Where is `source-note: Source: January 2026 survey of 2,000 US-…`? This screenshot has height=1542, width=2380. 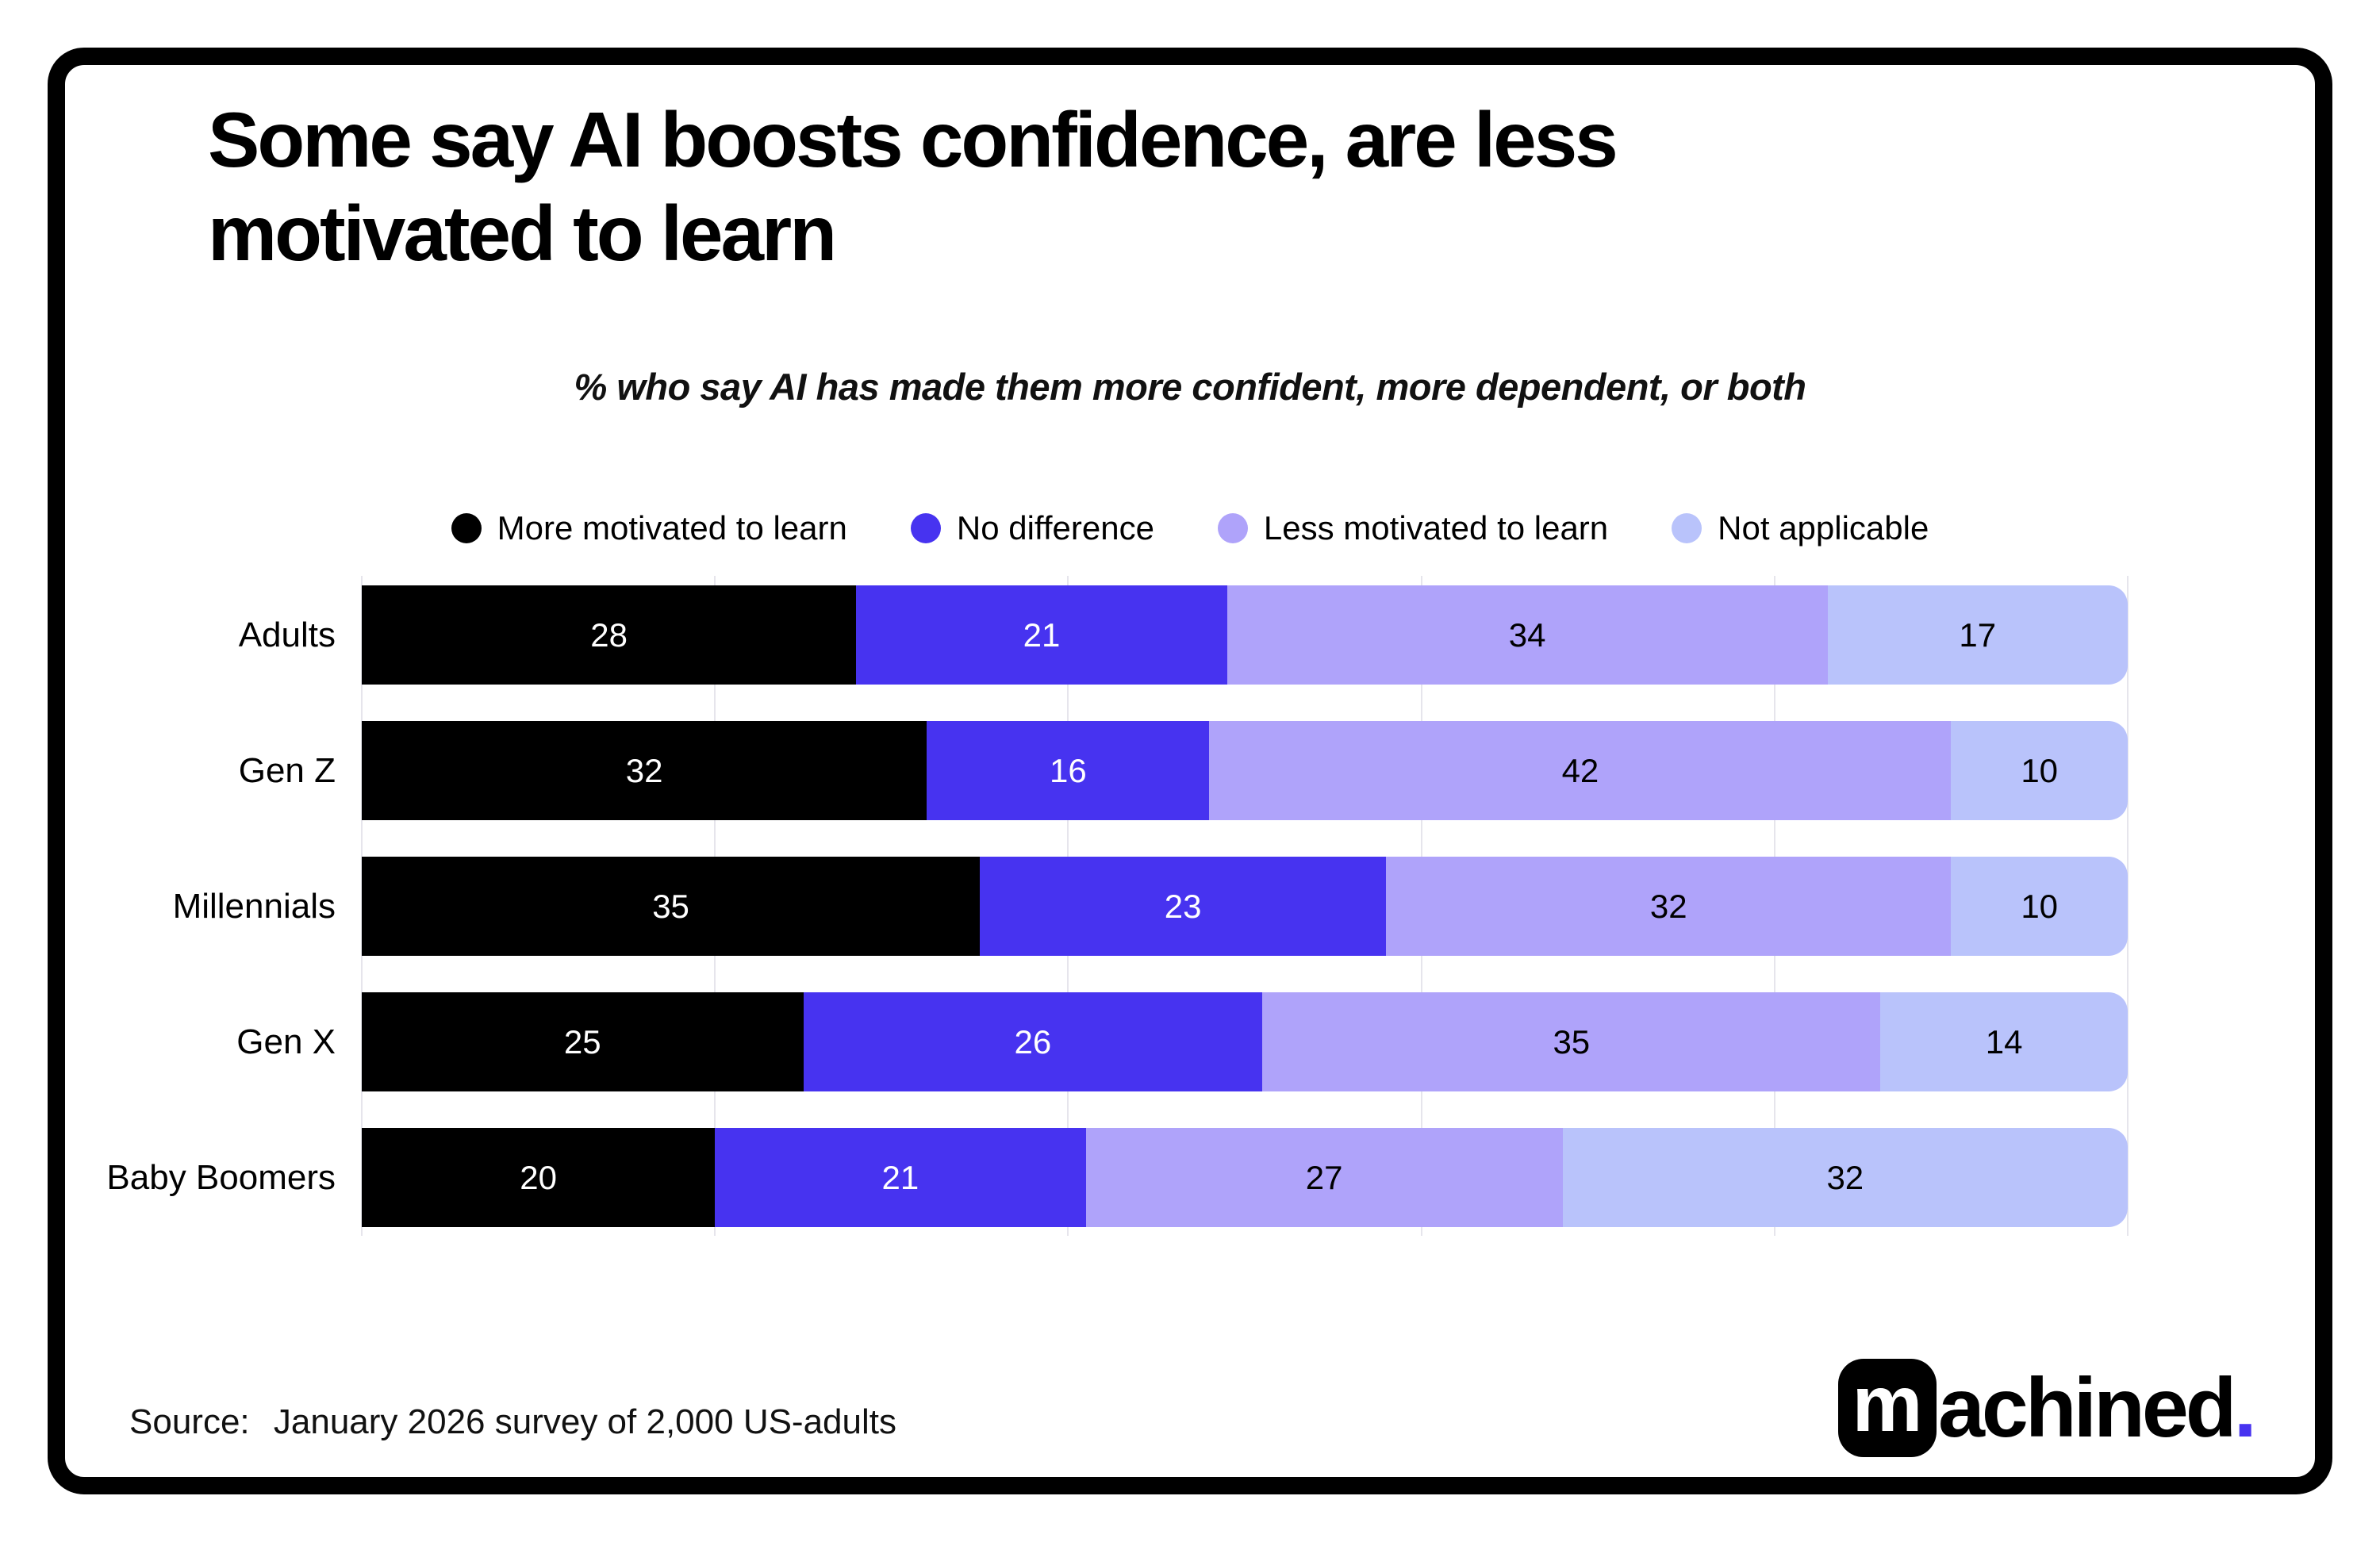 source-note: Source: January 2026 survey of 2,000 US-… is located at coordinates (512, 1422).